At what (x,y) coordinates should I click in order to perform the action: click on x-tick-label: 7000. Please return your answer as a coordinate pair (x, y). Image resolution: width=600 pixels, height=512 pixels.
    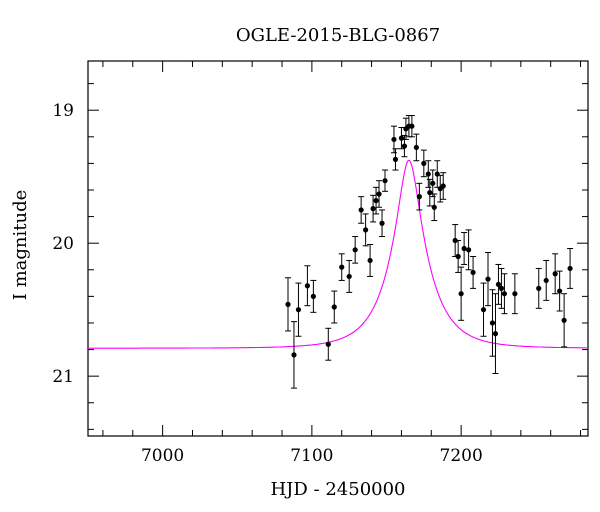
    Looking at the image, I should click on (162, 456).